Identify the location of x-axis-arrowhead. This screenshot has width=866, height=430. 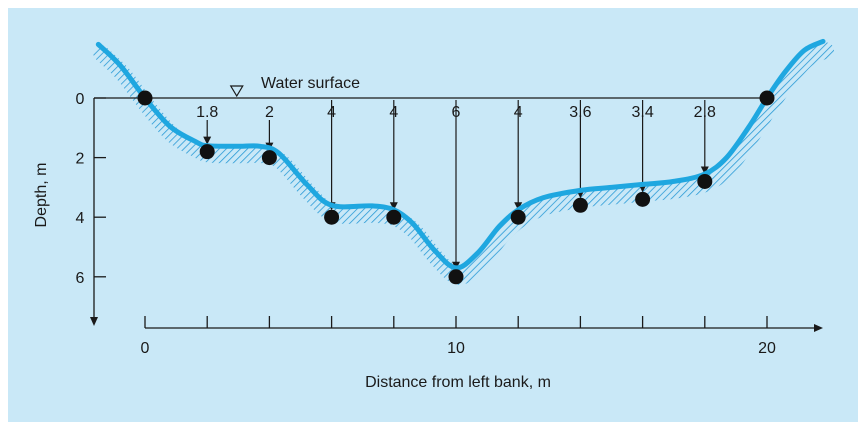
(818, 328).